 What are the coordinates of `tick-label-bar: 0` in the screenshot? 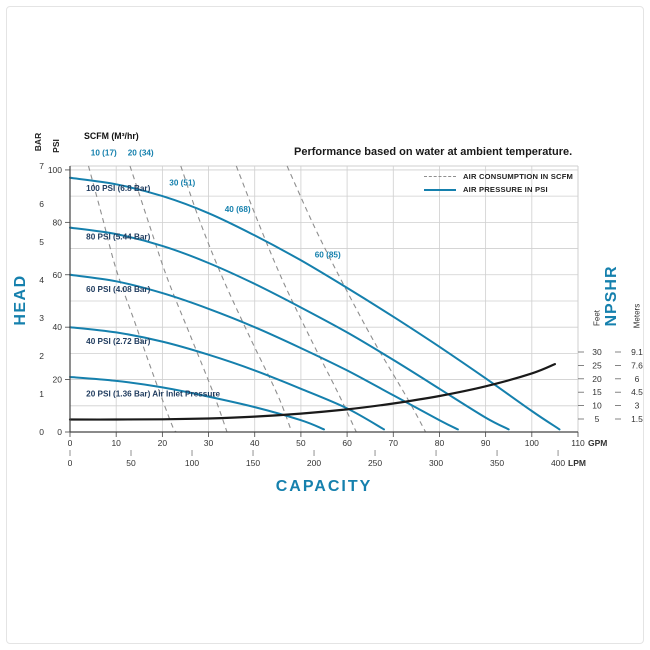 It's located at (41, 432).